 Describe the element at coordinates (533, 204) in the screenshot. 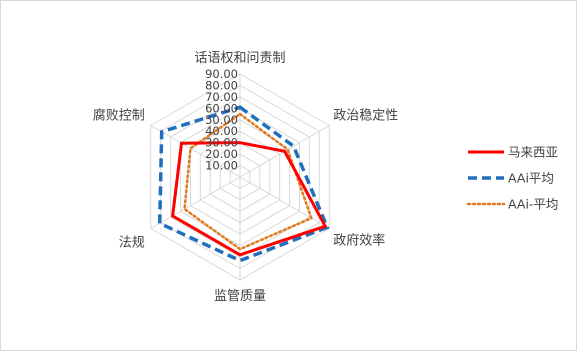

I see `legend-label-3: AAi-平均` at that location.